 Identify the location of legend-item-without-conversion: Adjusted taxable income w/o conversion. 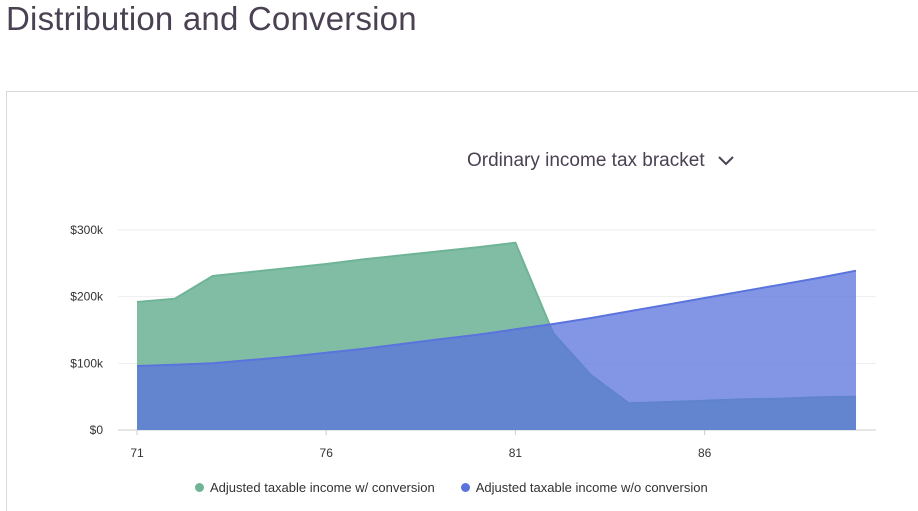
(584, 487).